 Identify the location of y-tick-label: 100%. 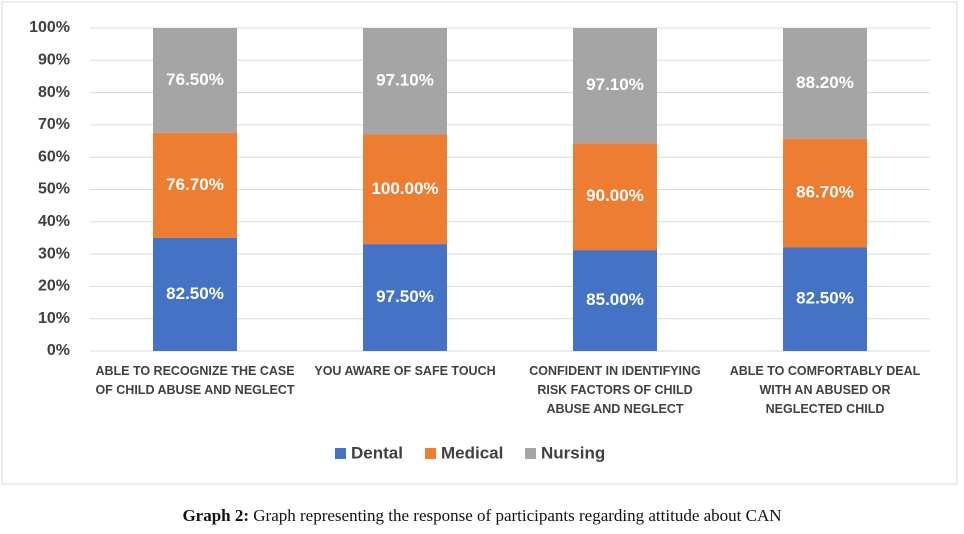
(49, 27).